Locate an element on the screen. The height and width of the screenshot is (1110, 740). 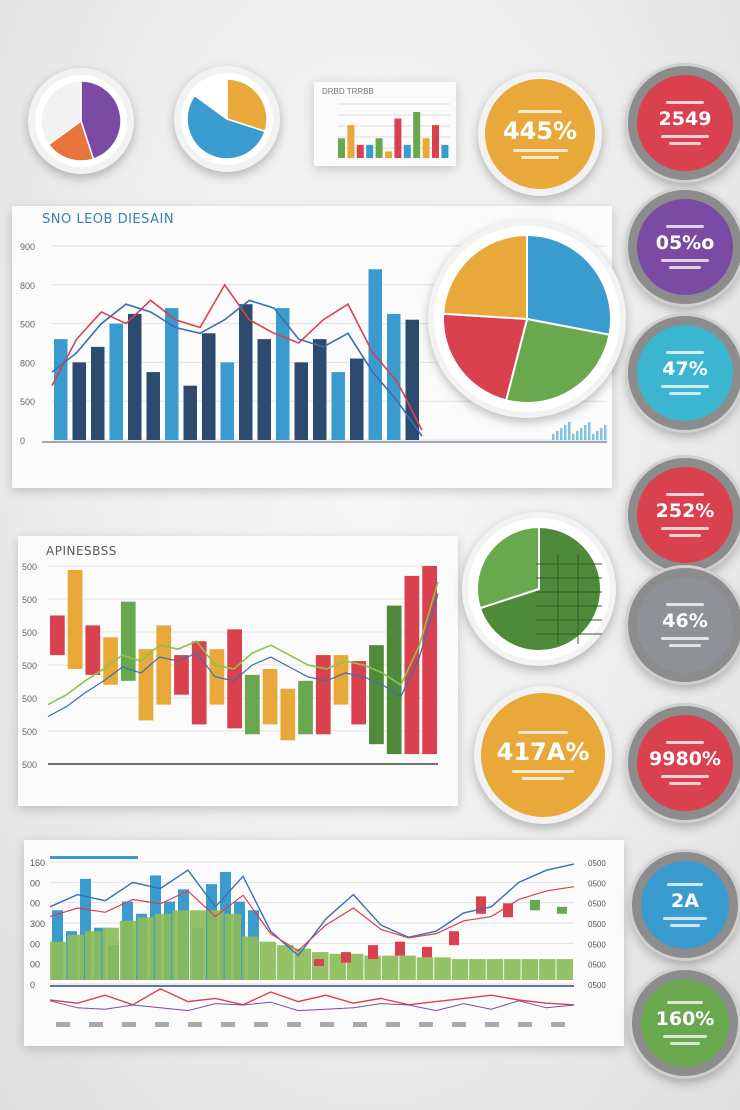
stat-badge-b7: 417A% is located at coordinates (543, 755).